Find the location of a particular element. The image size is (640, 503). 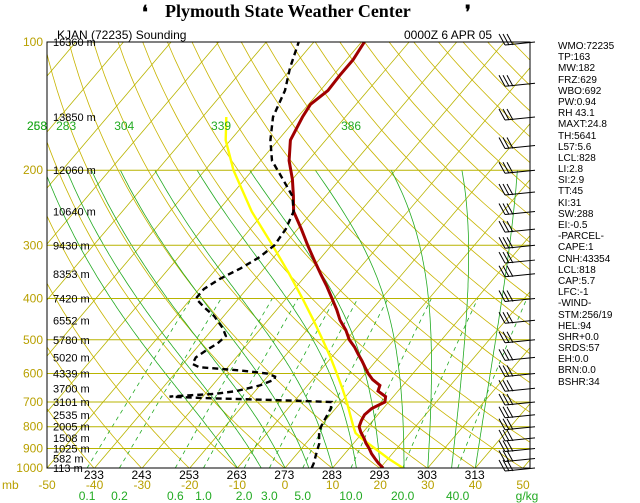

height-label: 3700 m is located at coordinates (71, 389).